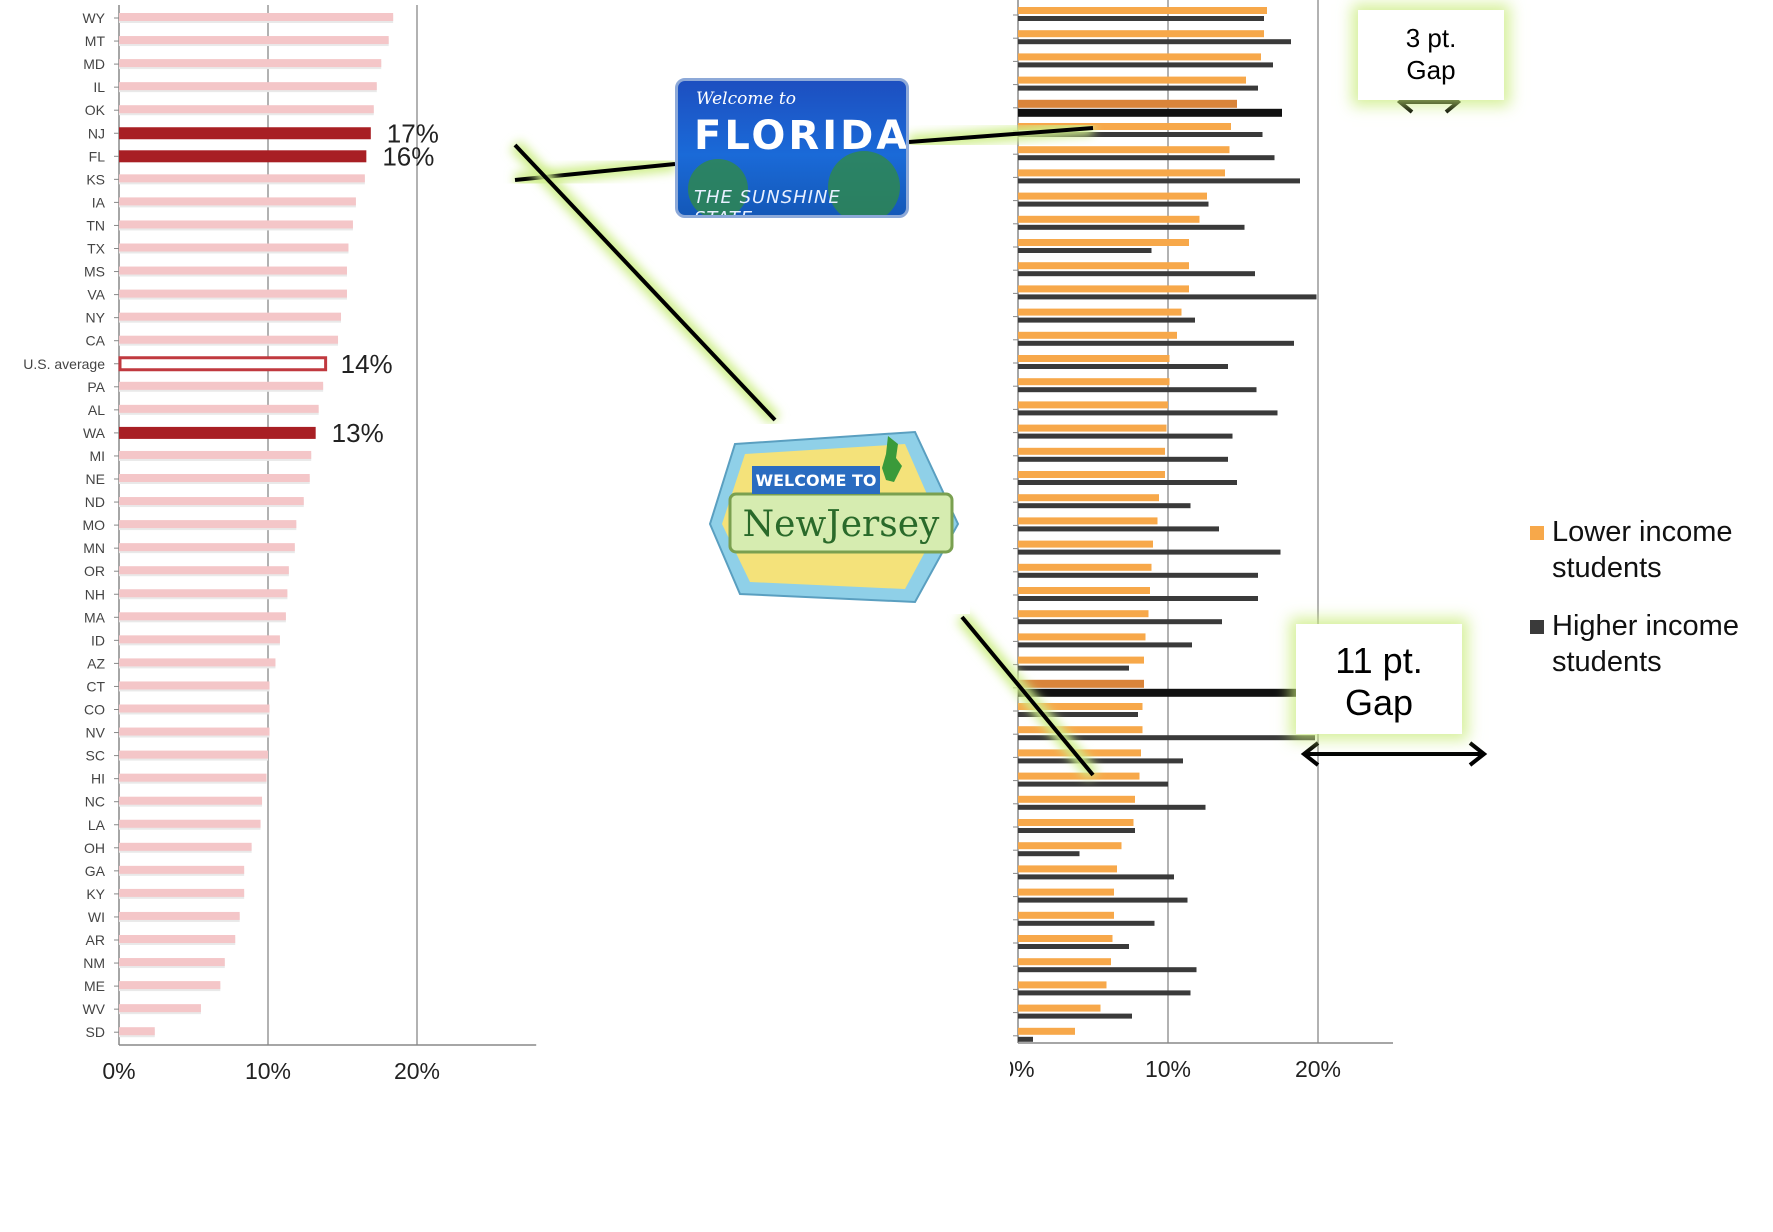 This screenshot has width=1773, height=1232. What do you see at coordinates (1431, 38) in the screenshot?
I see `florida-gap-value: 3 pt.` at bounding box center [1431, 38].